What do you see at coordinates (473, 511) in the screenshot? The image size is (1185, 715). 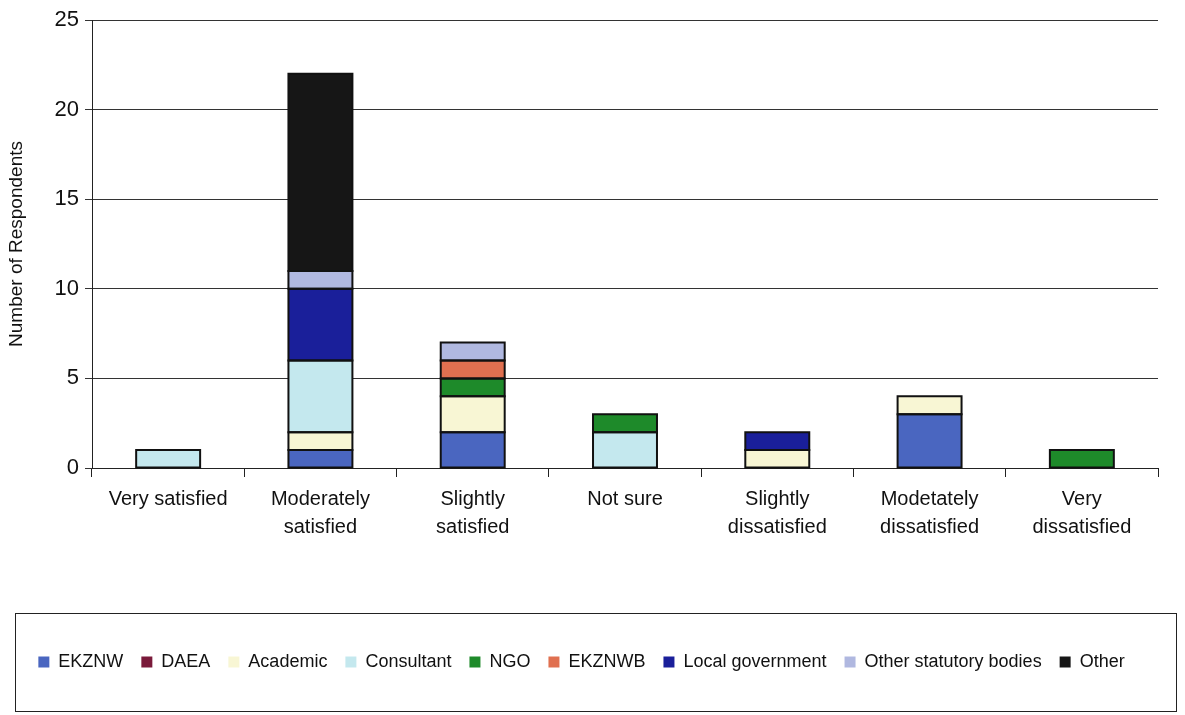 I see `x-tick-label: Slightly satisfied` at bounding box center [473, 511].